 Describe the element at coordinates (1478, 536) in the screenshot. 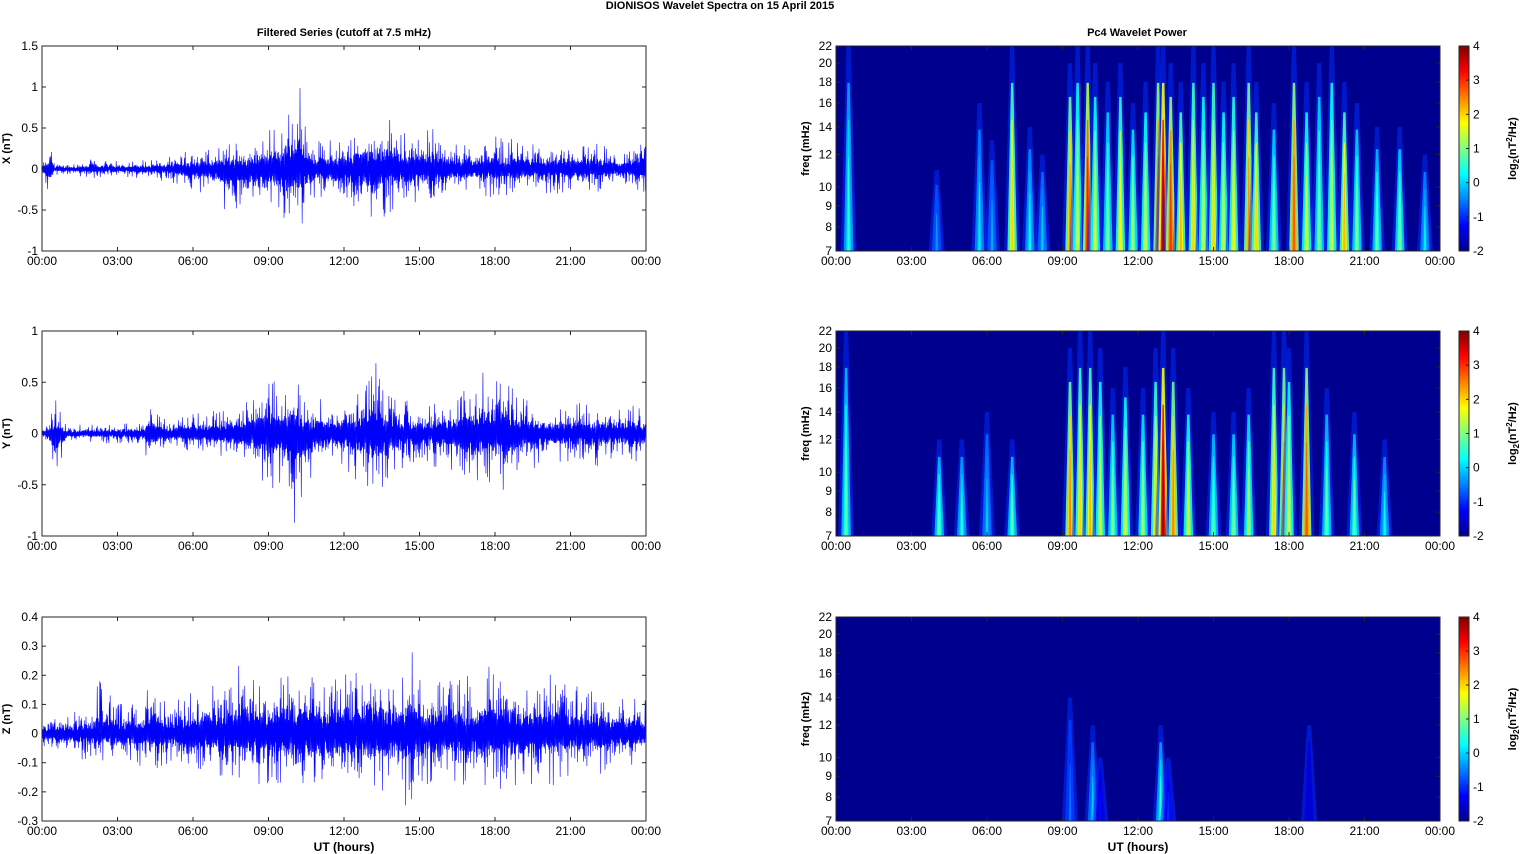

I see `colorbar-tick-label: -2` at that location.